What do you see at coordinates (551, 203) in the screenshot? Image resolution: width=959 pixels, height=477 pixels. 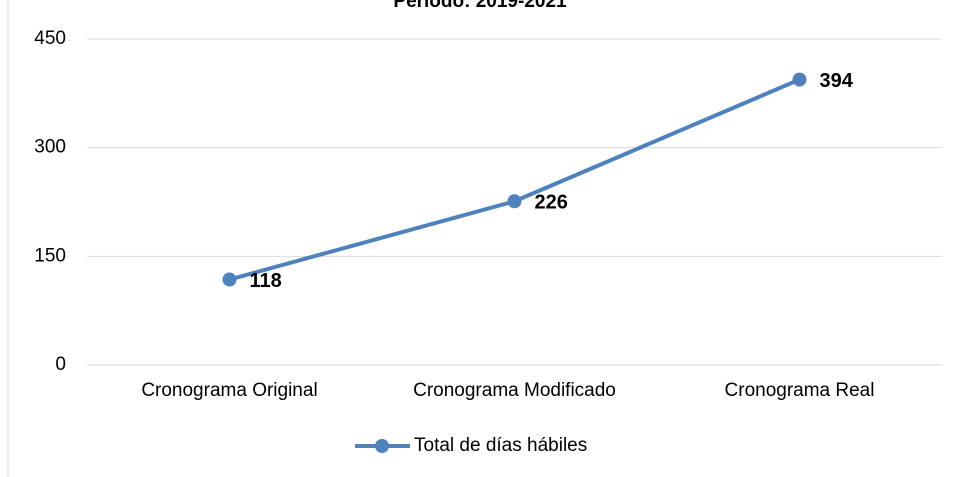 I see `data-label: 226` at bounding box center [551, 203].